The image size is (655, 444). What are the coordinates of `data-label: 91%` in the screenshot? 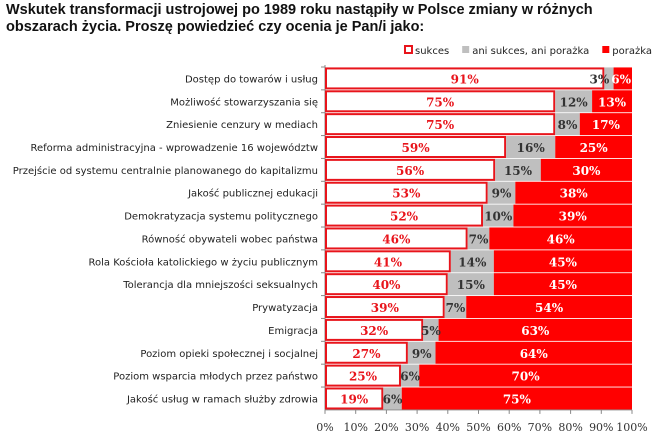 It's located at (465, 79).